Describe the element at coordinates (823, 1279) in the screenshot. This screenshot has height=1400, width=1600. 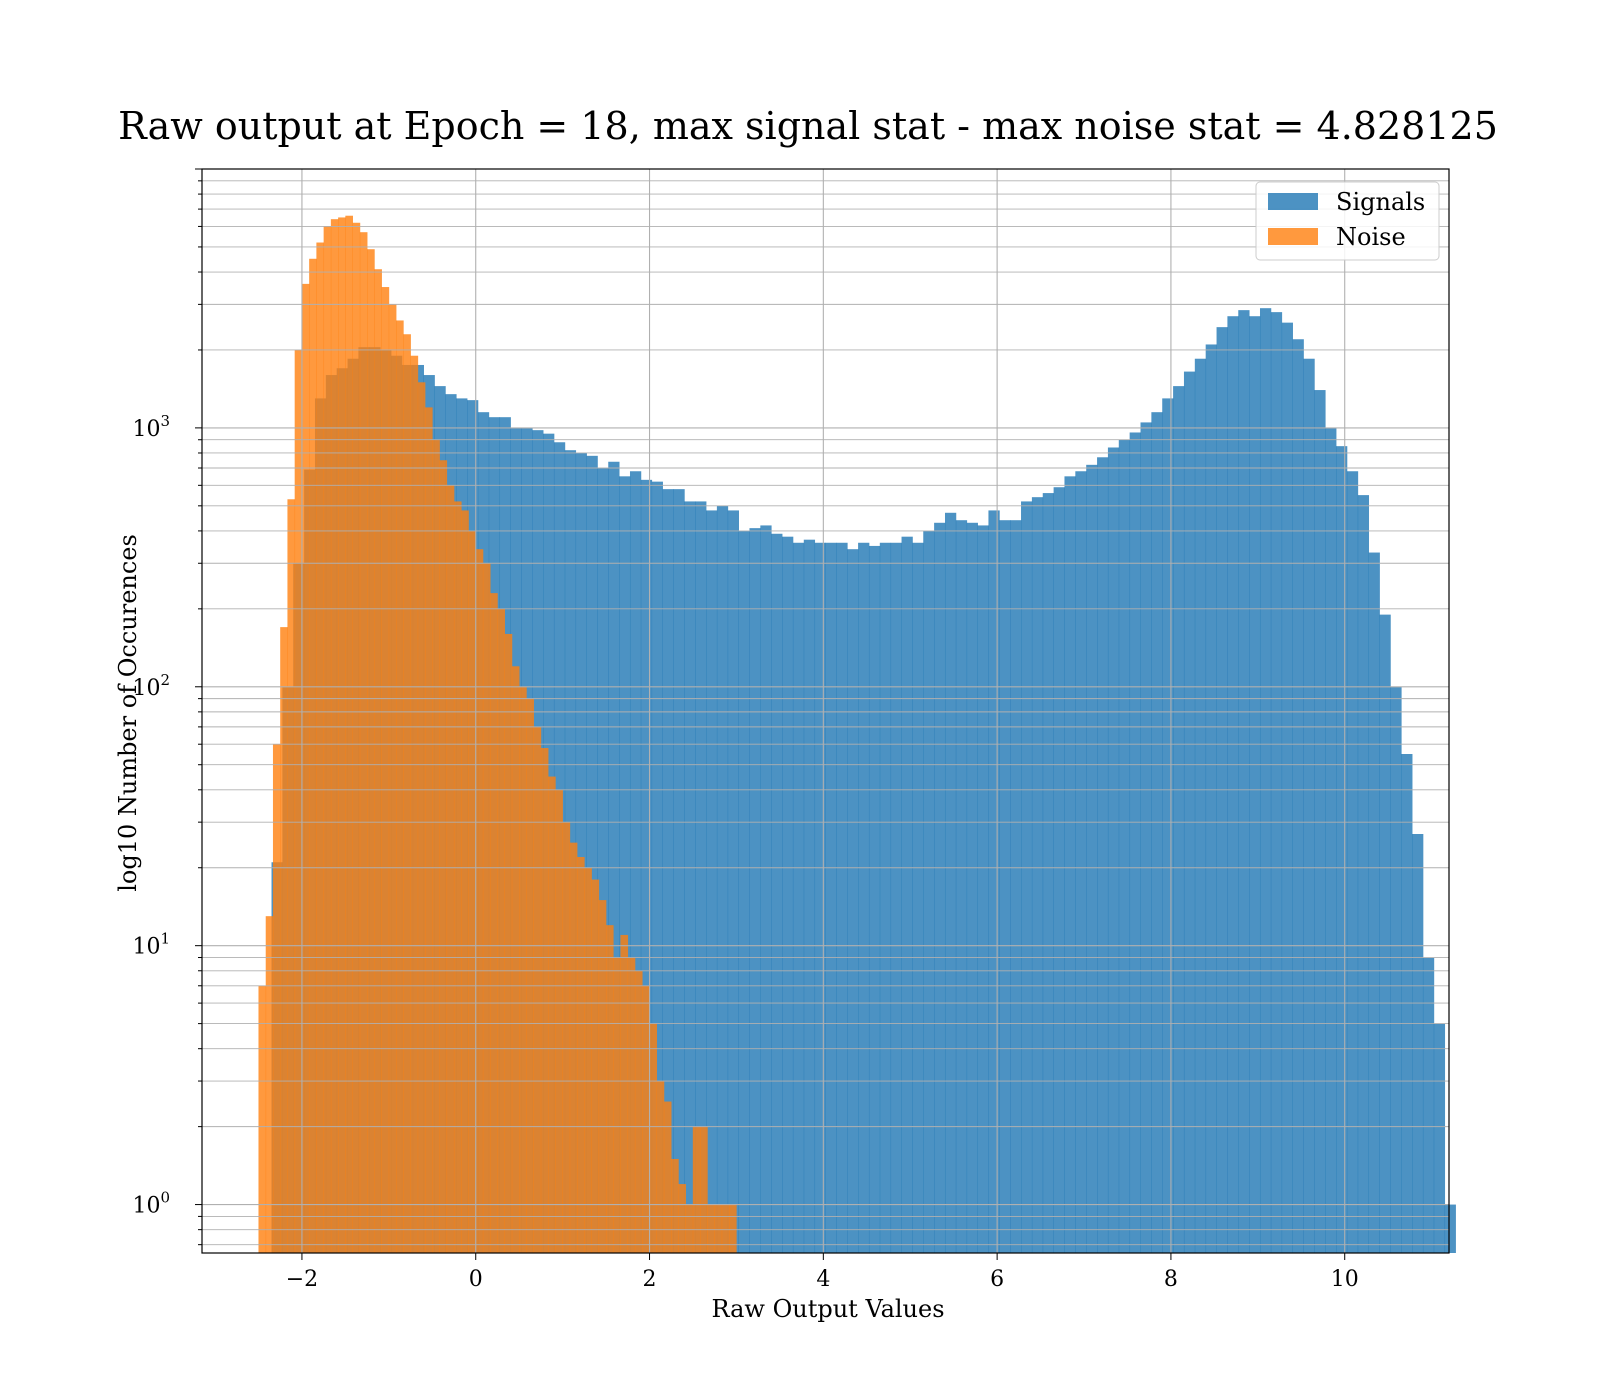
I see `x-tick-label: 4` at that location.